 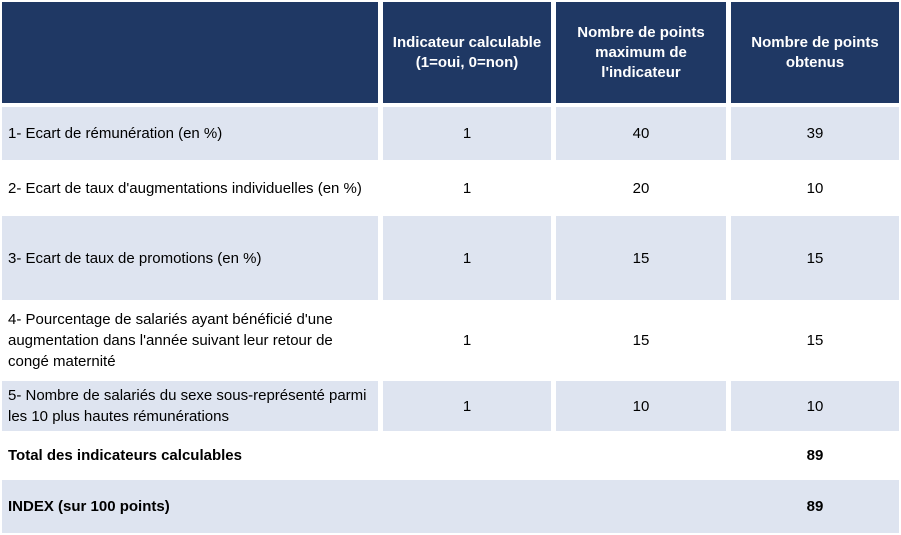 I want to click on row-label: 3- Ecart de taux de promotions (en %), so click(x=190, y=258).